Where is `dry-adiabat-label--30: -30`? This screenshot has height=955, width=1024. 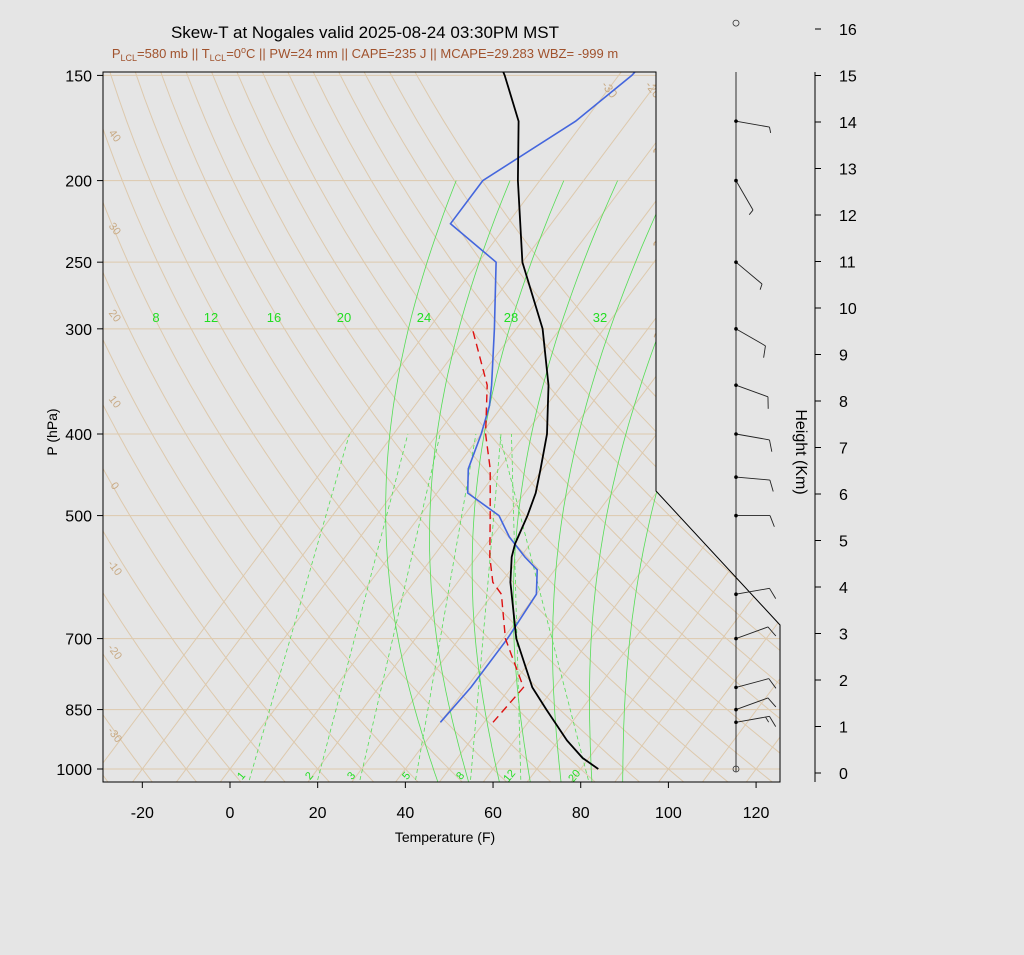
dry-adiabat-label--30: -30 is located at coordinates (114, 735).